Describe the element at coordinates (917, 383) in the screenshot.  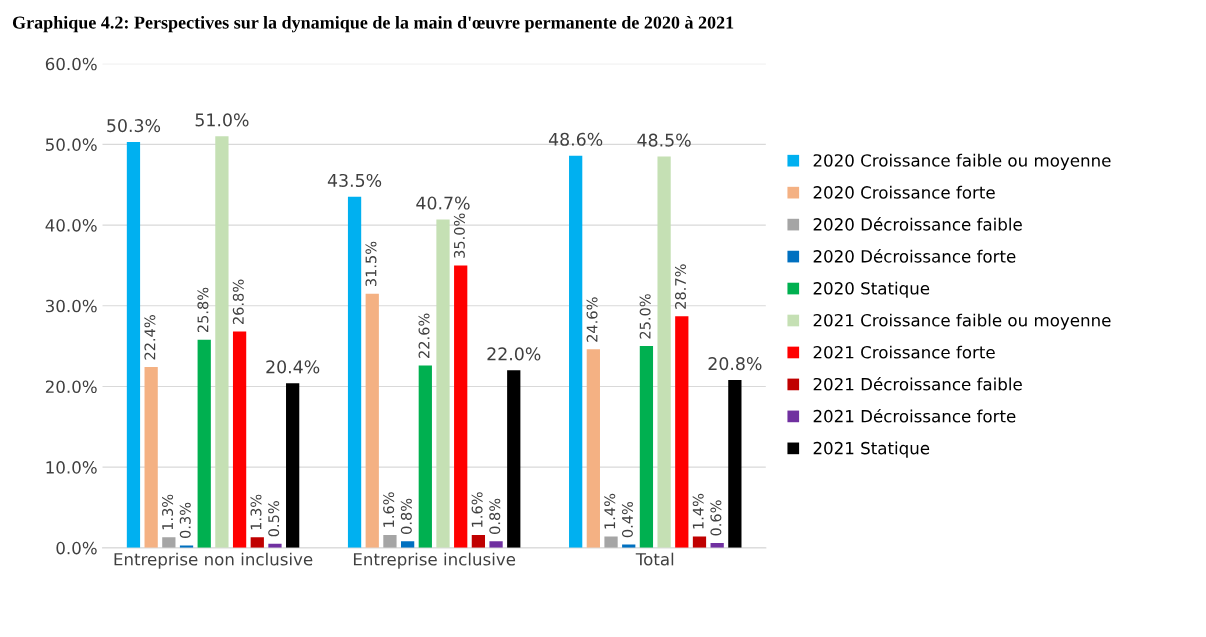
I see `legend-label: 2021 Décroissance faible` at that location.